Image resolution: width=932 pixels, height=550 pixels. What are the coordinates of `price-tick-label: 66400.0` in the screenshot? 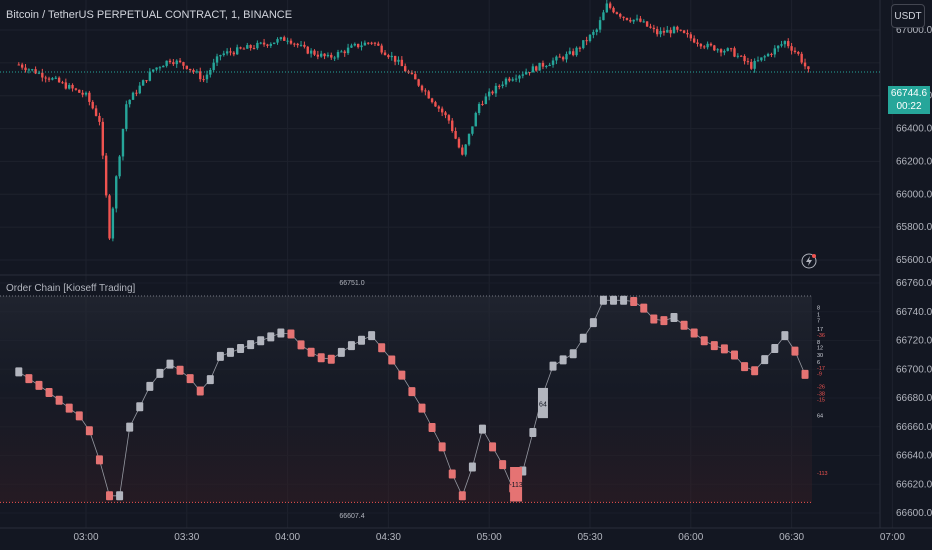 It's located at (914, 129).